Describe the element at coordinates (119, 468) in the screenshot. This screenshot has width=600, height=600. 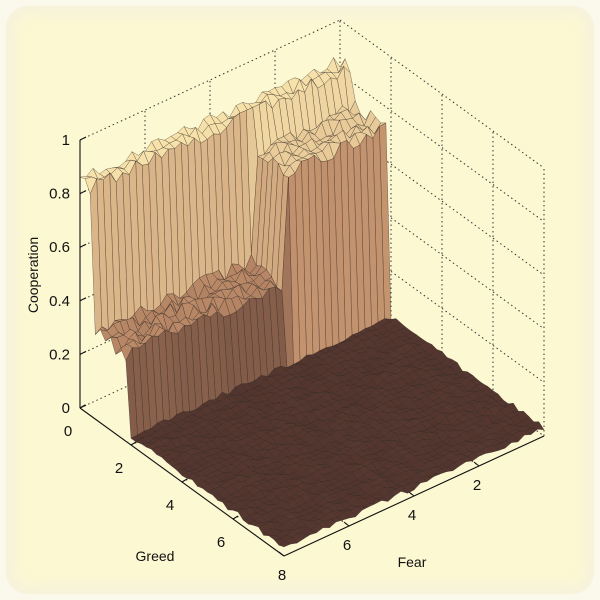
I see `greed-tick-label: 2` at that location.